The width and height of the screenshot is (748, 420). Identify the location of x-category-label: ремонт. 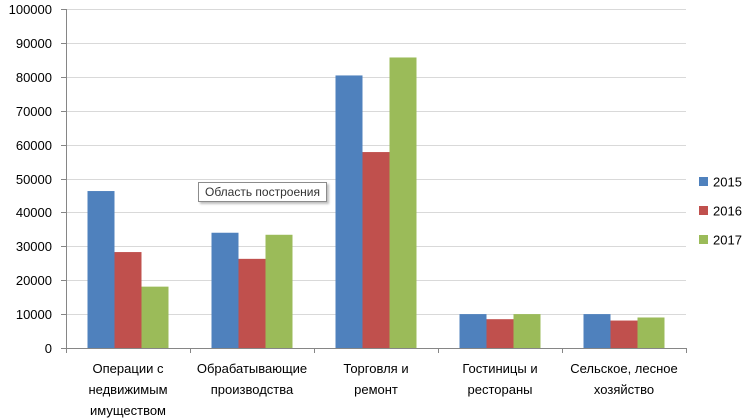
(376, 389).